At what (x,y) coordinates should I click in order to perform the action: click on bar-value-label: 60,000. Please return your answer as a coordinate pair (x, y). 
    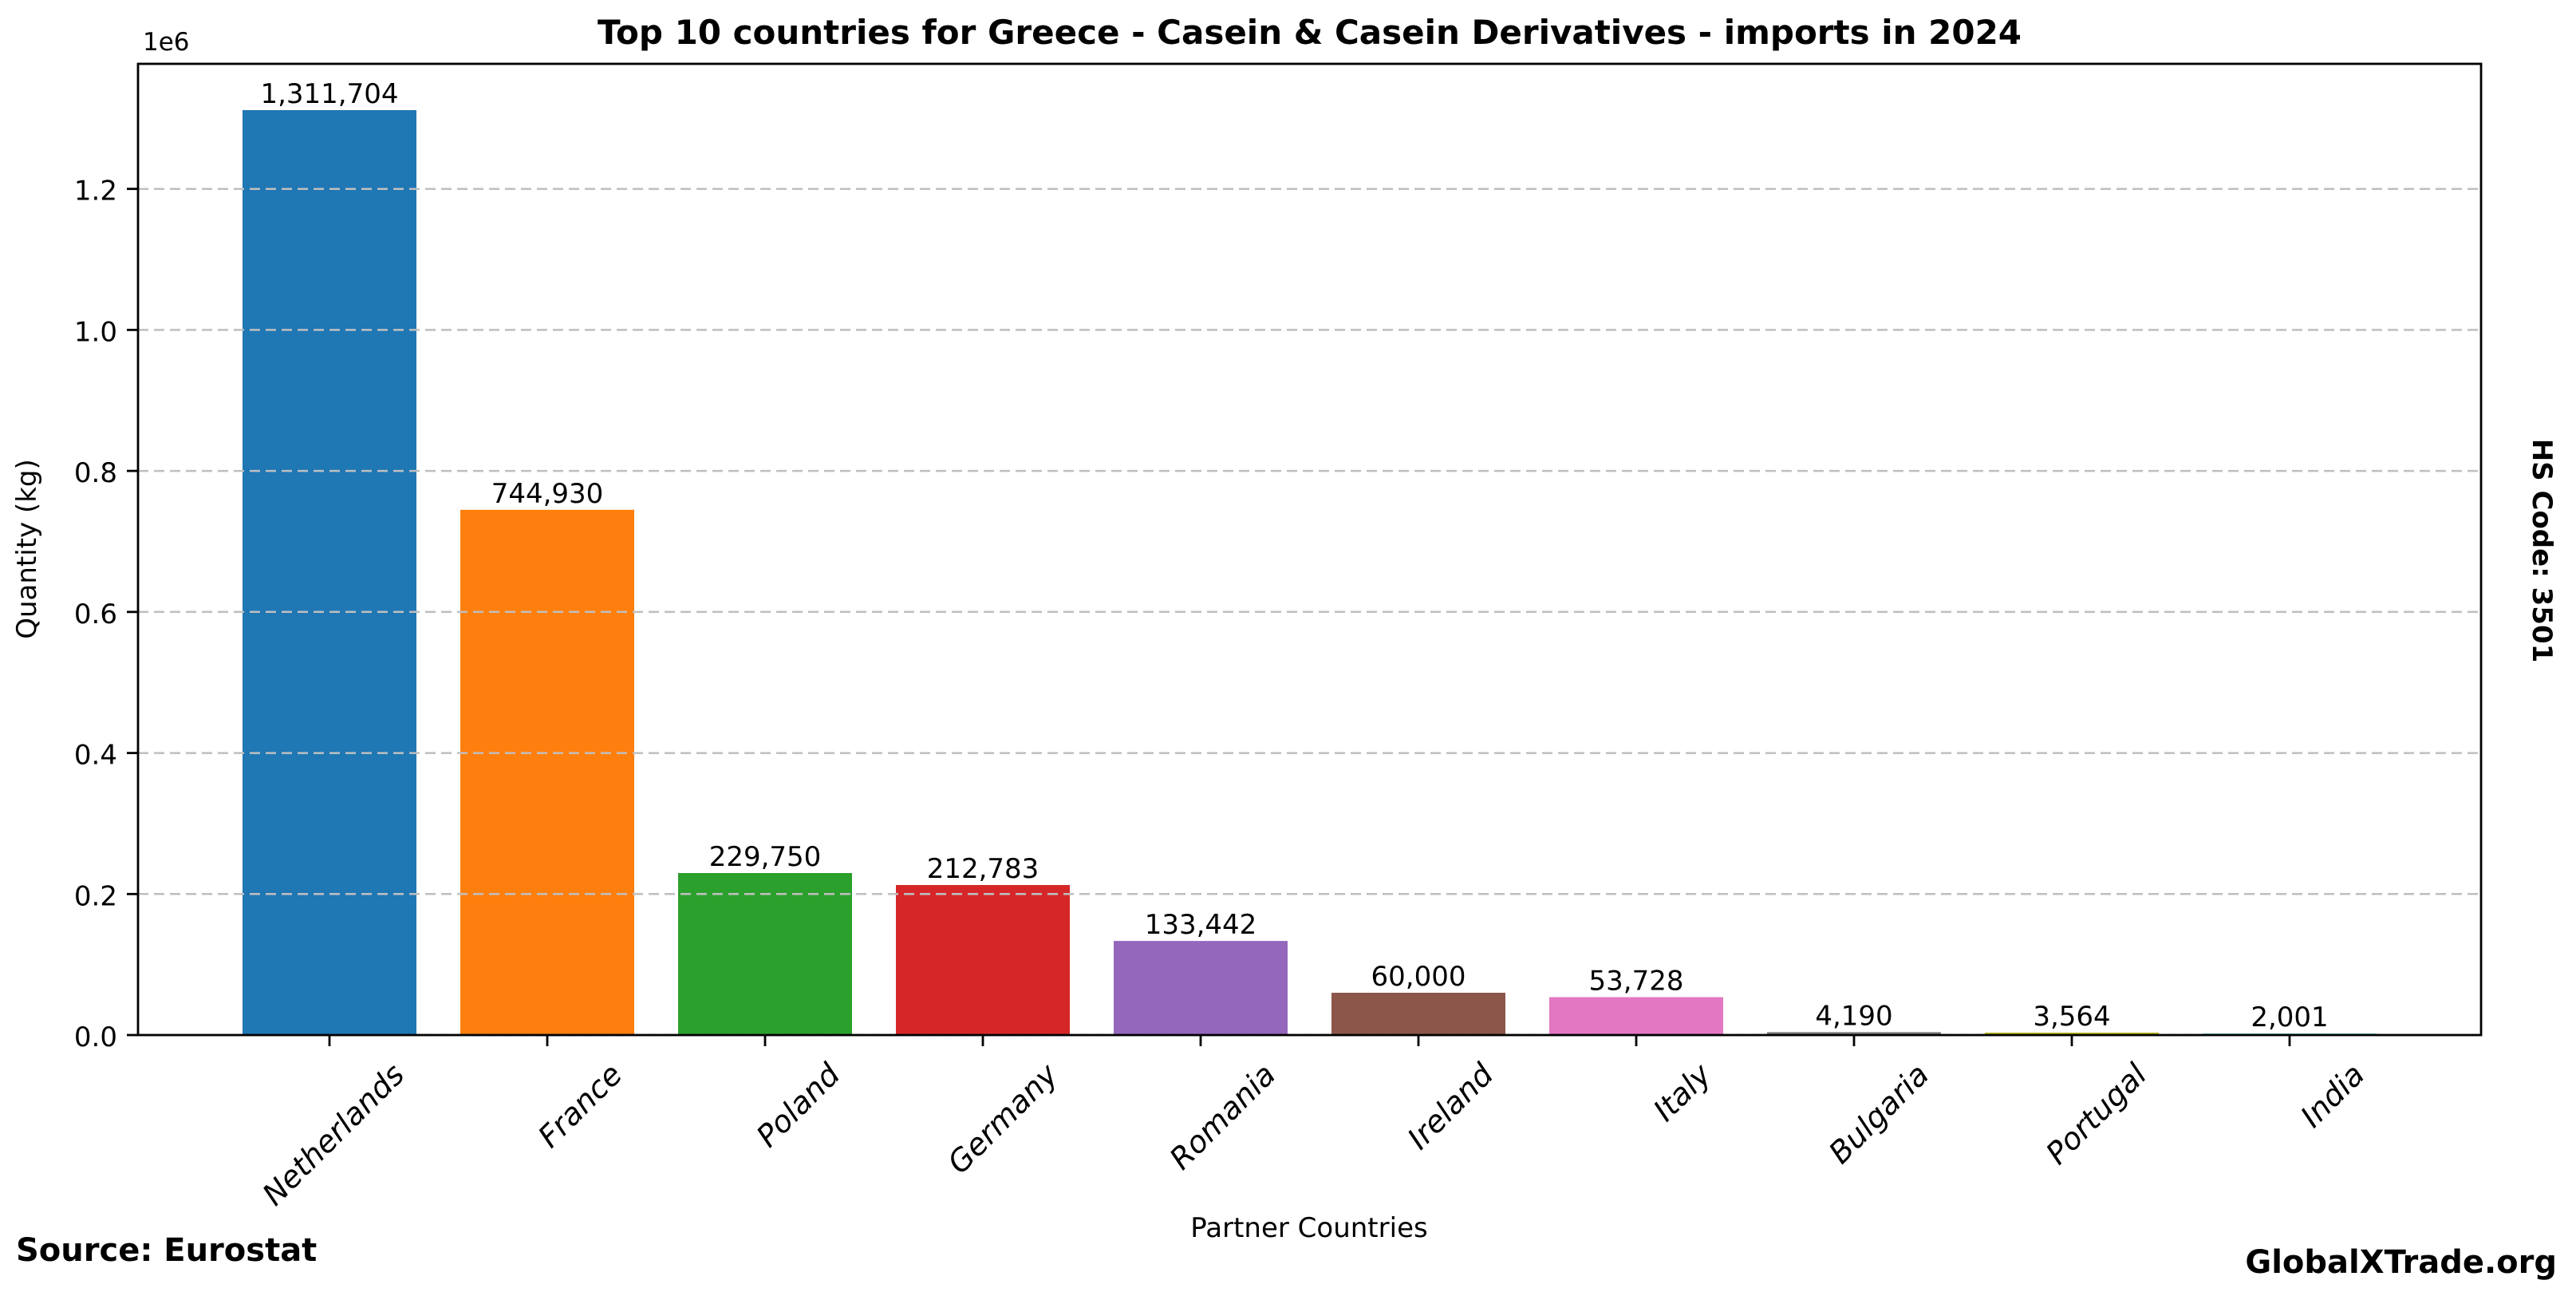
    Looking at the image, I should click on (1419, 977).